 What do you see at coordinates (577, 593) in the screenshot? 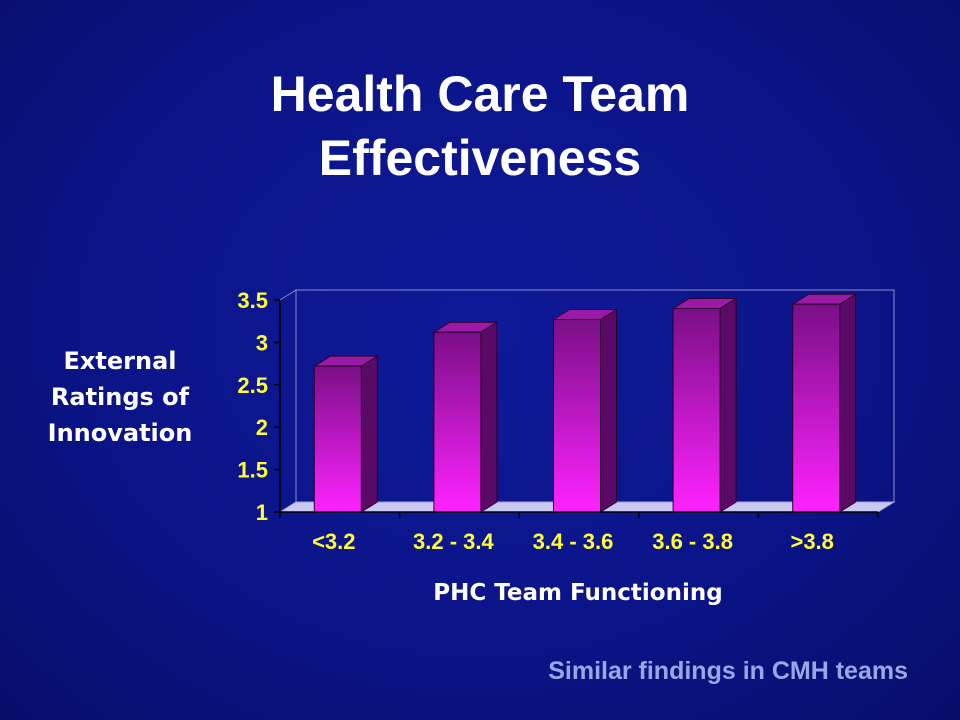
I see `x-axis-title: PHC Team Functioning` at bounding box center [577, 593].